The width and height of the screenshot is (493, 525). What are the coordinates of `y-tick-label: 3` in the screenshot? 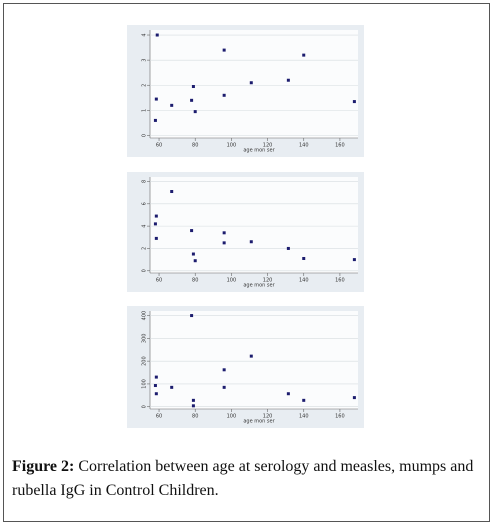 It's located at (145, 60).